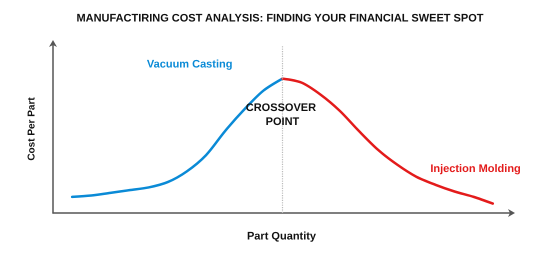 The image size is (560, 263). What do you see at coordinates (189, 64) in the screenshot?
I see `text: Vacuum Casting` at bounding box center [189, 64].